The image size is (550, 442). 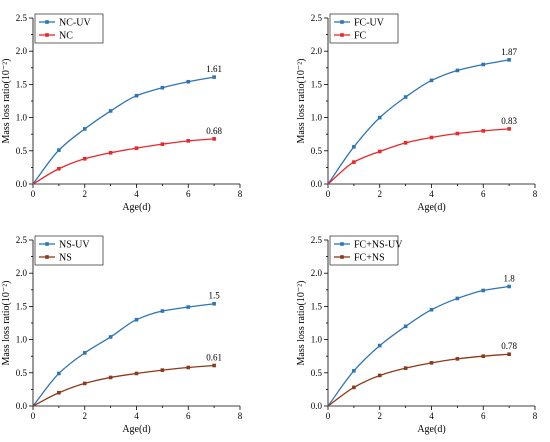 I want to click on y-tick-label: 2.5, so click(x=22, y=240).